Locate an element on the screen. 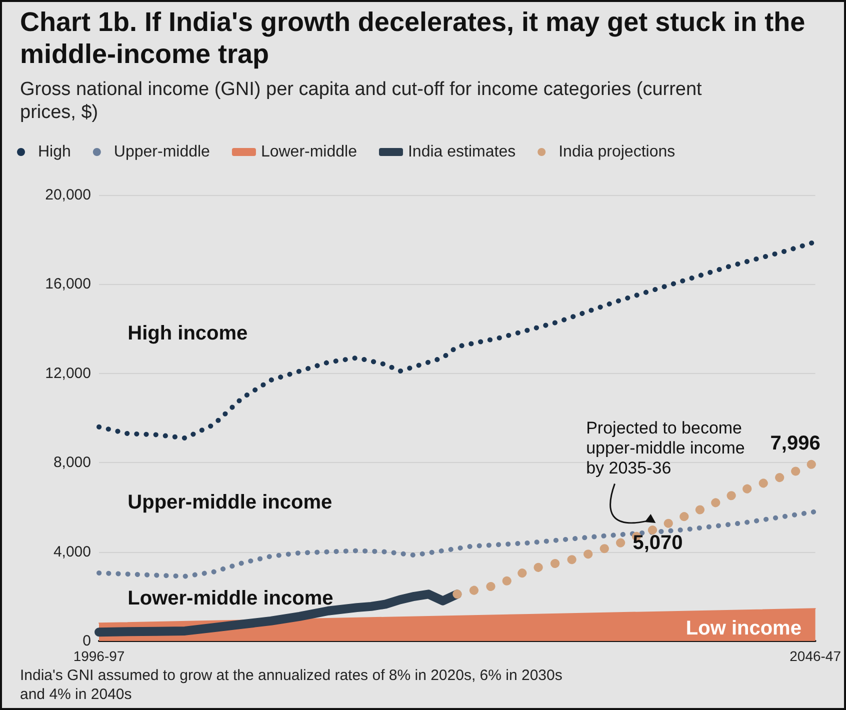 This screenshot has width=846, height=710. y-tick-label: 12,000 is located at coordinates (68, 373).